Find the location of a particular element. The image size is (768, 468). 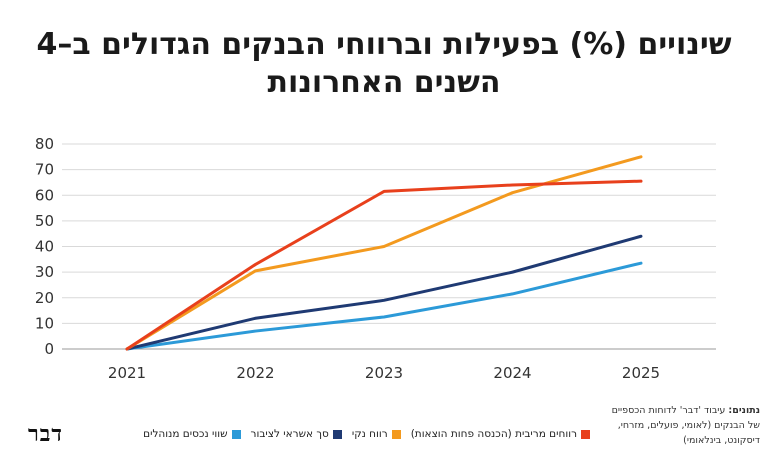

x-tick-label: 2025 is located at coordinates (641, 373).